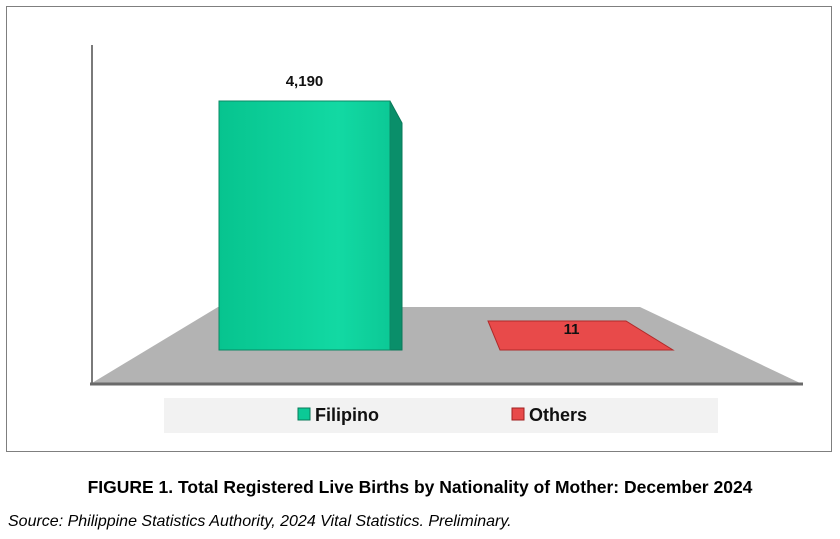  What do you see at coordinates (347, 415) in the screenshot?
I see `legend-label-filipino: Filipino` at bounding box center [347, 415].